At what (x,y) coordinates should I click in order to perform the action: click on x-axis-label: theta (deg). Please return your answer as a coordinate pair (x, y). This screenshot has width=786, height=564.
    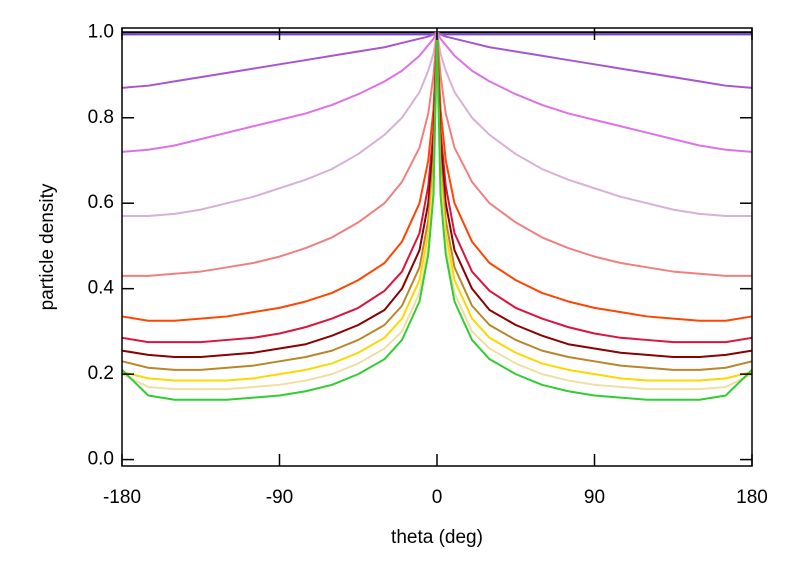
    Looking at the image, I should click on (437, 537).